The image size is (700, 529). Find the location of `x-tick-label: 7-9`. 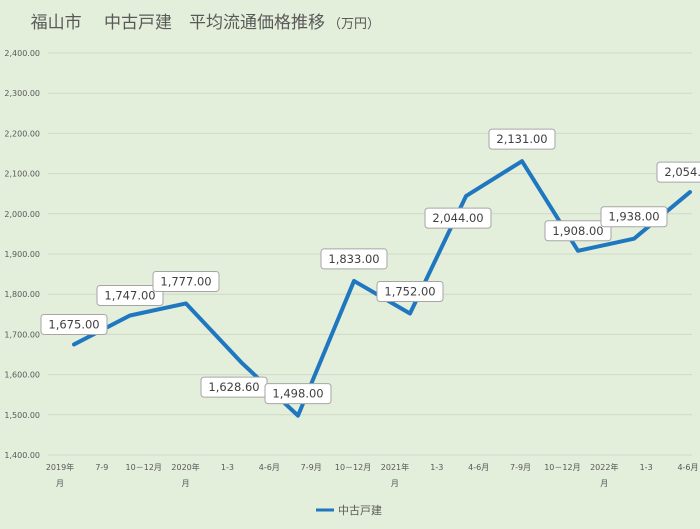

x-tick-label: 7-9 is located at coordinates (101, 467).